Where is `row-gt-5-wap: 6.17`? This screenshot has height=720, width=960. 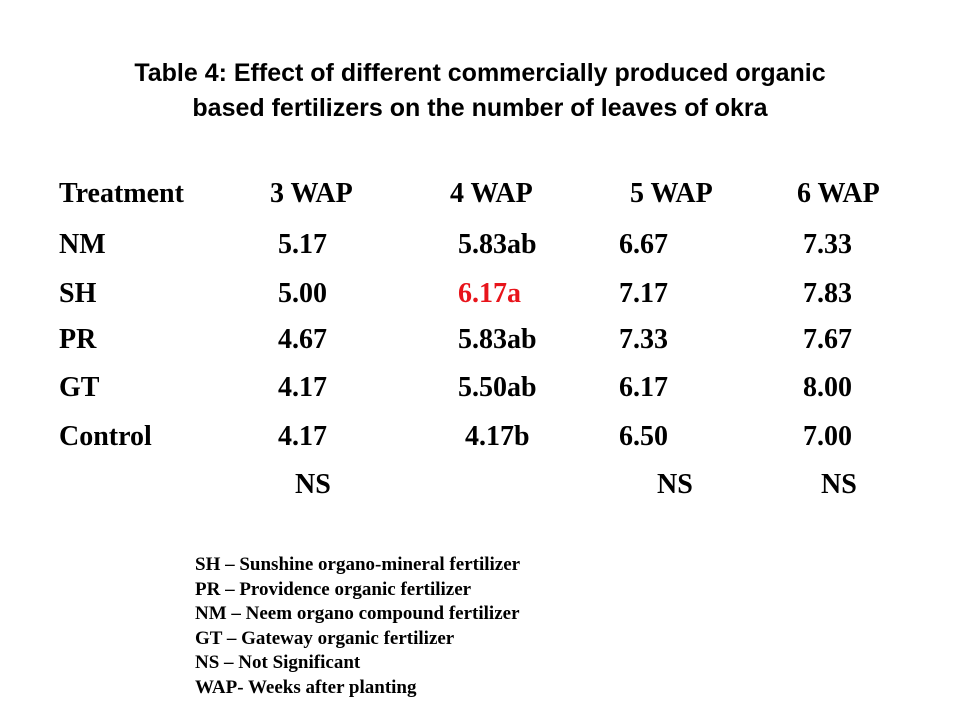 row-gt-5-wap: 6.17 is located at coordinates (643, 387).